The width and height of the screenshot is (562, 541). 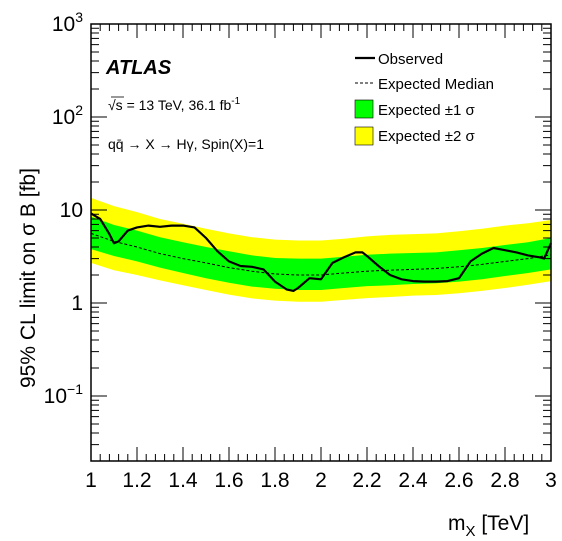 I want to click on x-tick-label: 2.6, so click(x=458, y=480).